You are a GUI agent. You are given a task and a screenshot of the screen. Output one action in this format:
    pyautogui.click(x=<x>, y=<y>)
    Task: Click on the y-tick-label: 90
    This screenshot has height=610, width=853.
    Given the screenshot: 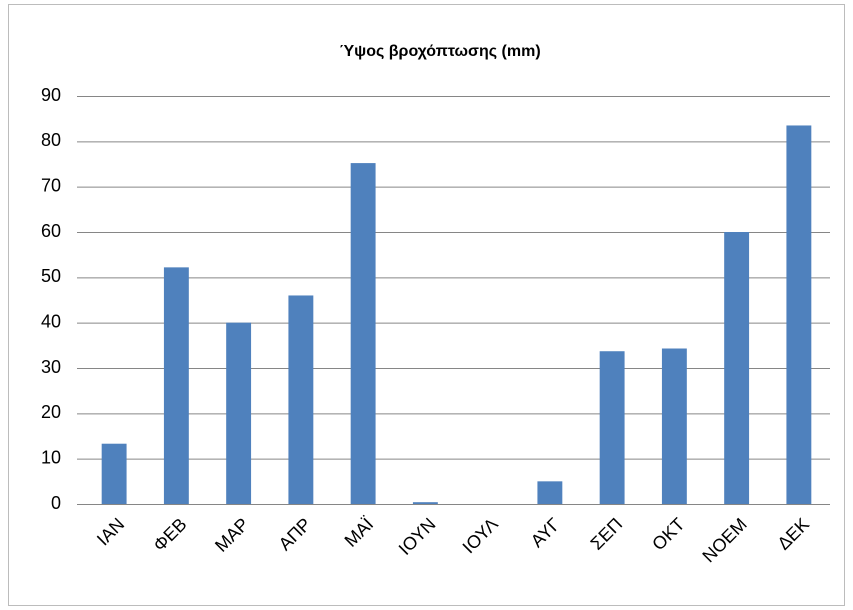 What is the action you would take?
    pyautogui.click(x=51, y=95)
    